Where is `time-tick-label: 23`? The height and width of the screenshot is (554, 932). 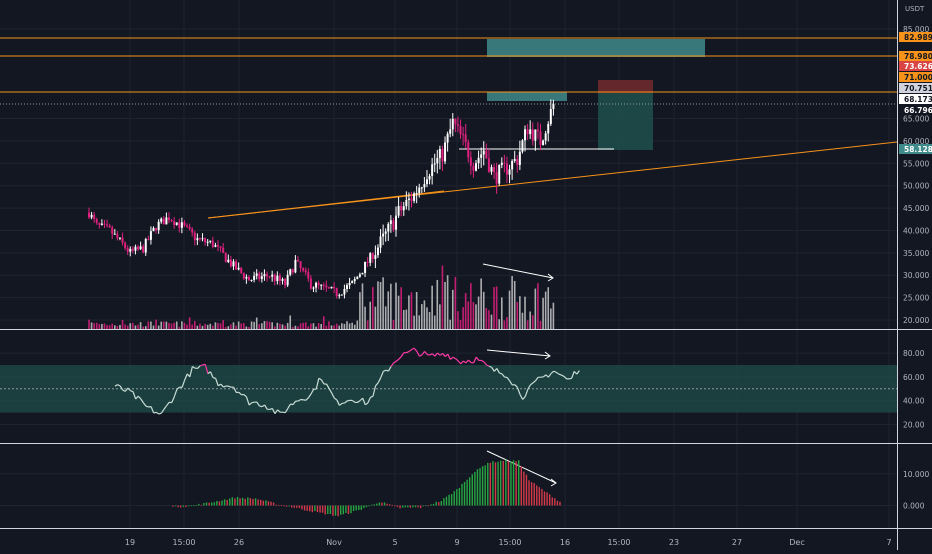 time-tick-label: 23 is located at coordinates (674, 542).